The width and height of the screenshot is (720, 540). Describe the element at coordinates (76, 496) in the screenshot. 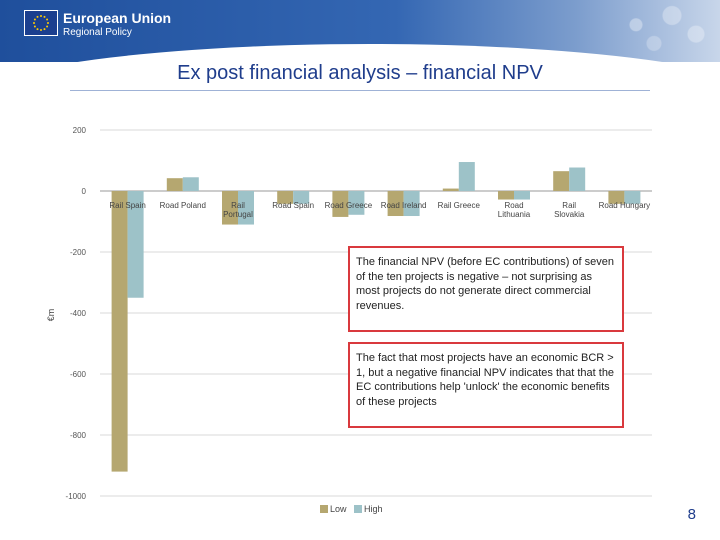

I see `y-tick-label: -1000` at that location.